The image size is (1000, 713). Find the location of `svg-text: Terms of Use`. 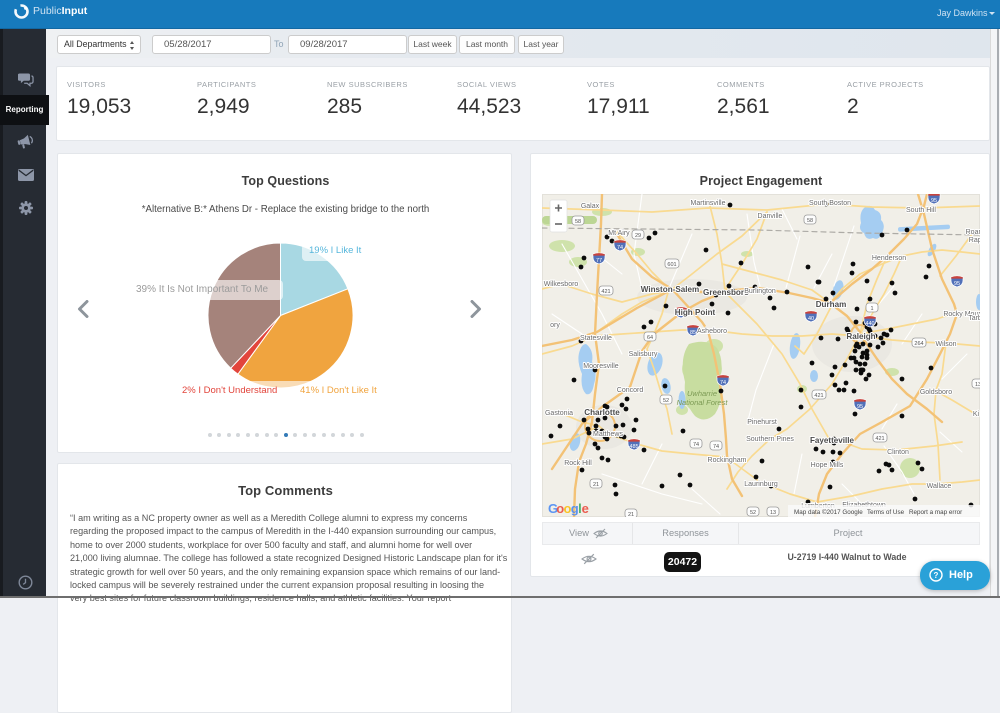

svg-text: Terms of Use is located at coordinates (886, 512).